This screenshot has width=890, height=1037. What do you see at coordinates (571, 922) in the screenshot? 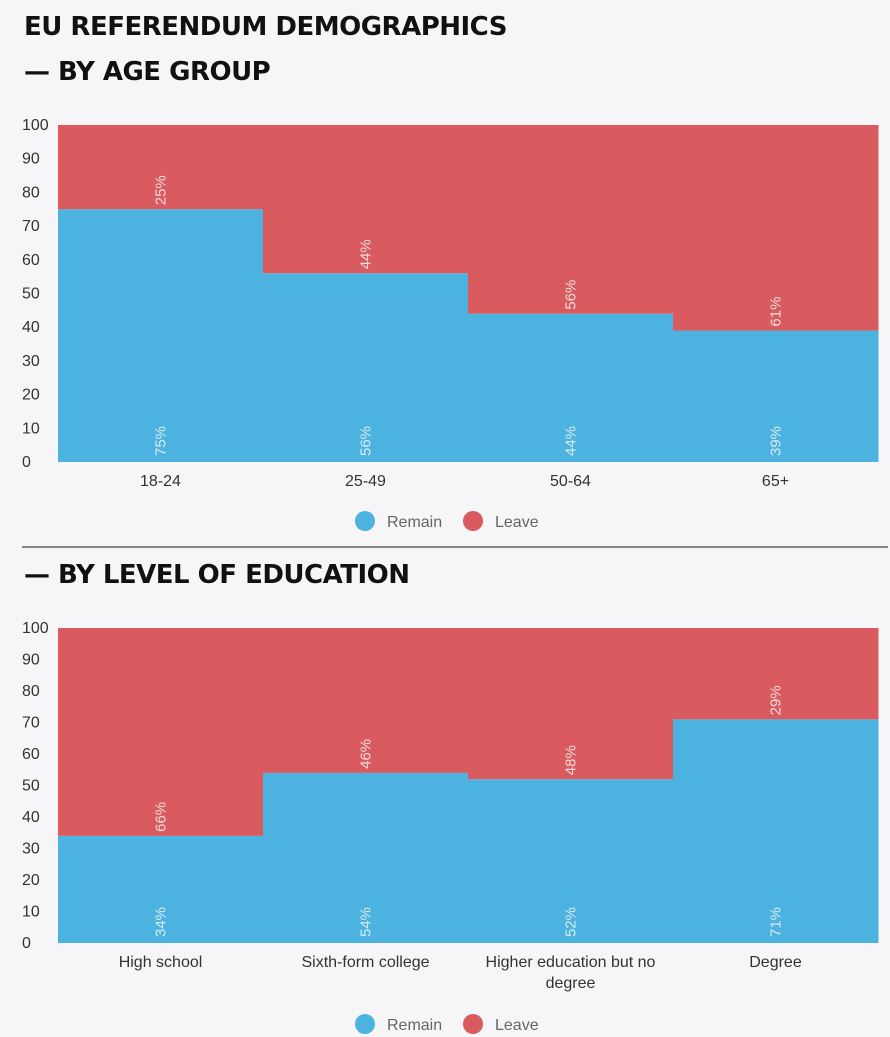
I see `remain-value-label: 52%` at bounding box center [571, 922].